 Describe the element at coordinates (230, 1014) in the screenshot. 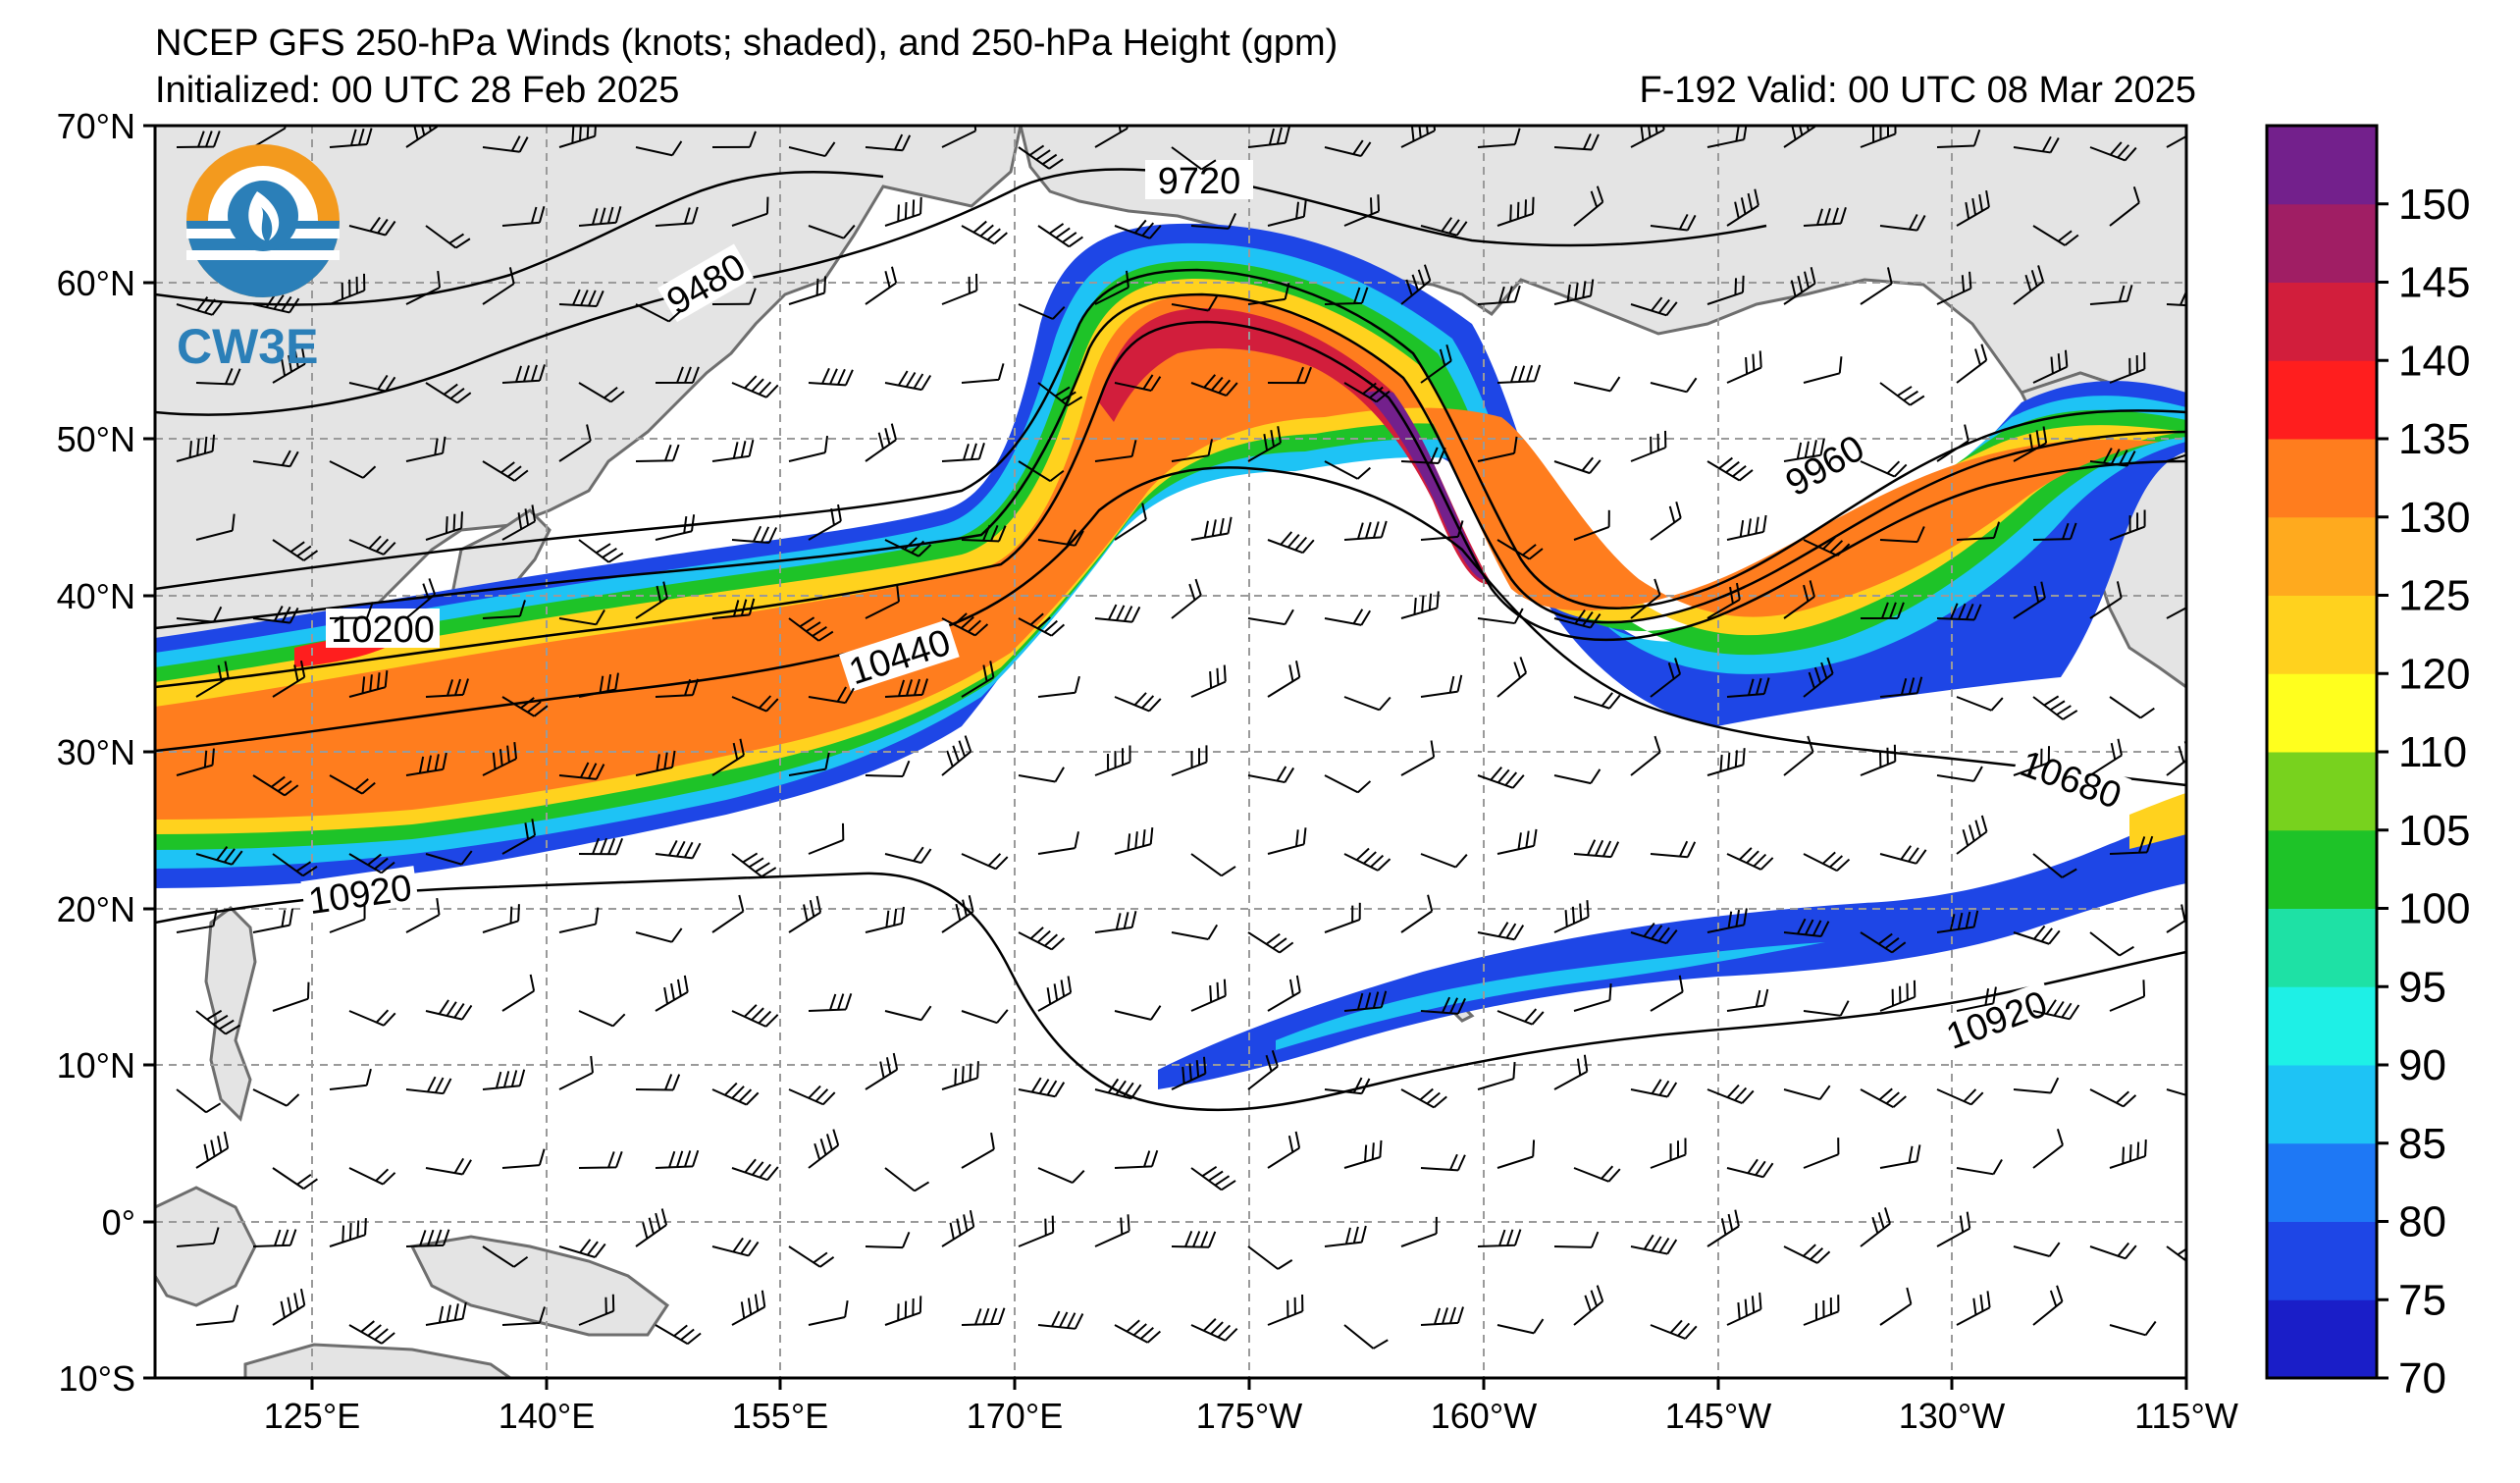

I see `philippines-land` at that location.